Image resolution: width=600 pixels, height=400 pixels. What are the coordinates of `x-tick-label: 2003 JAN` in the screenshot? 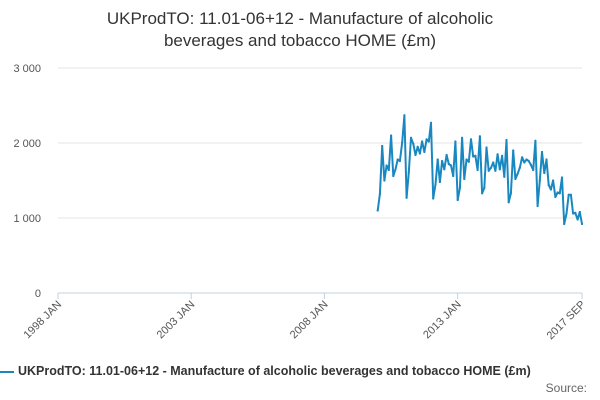 It's located at (176, 320).